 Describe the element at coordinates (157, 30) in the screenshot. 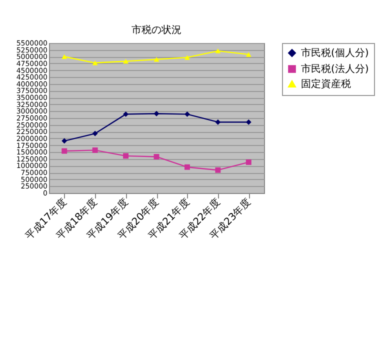

I see `chart-title: 市税の状況` at that location.